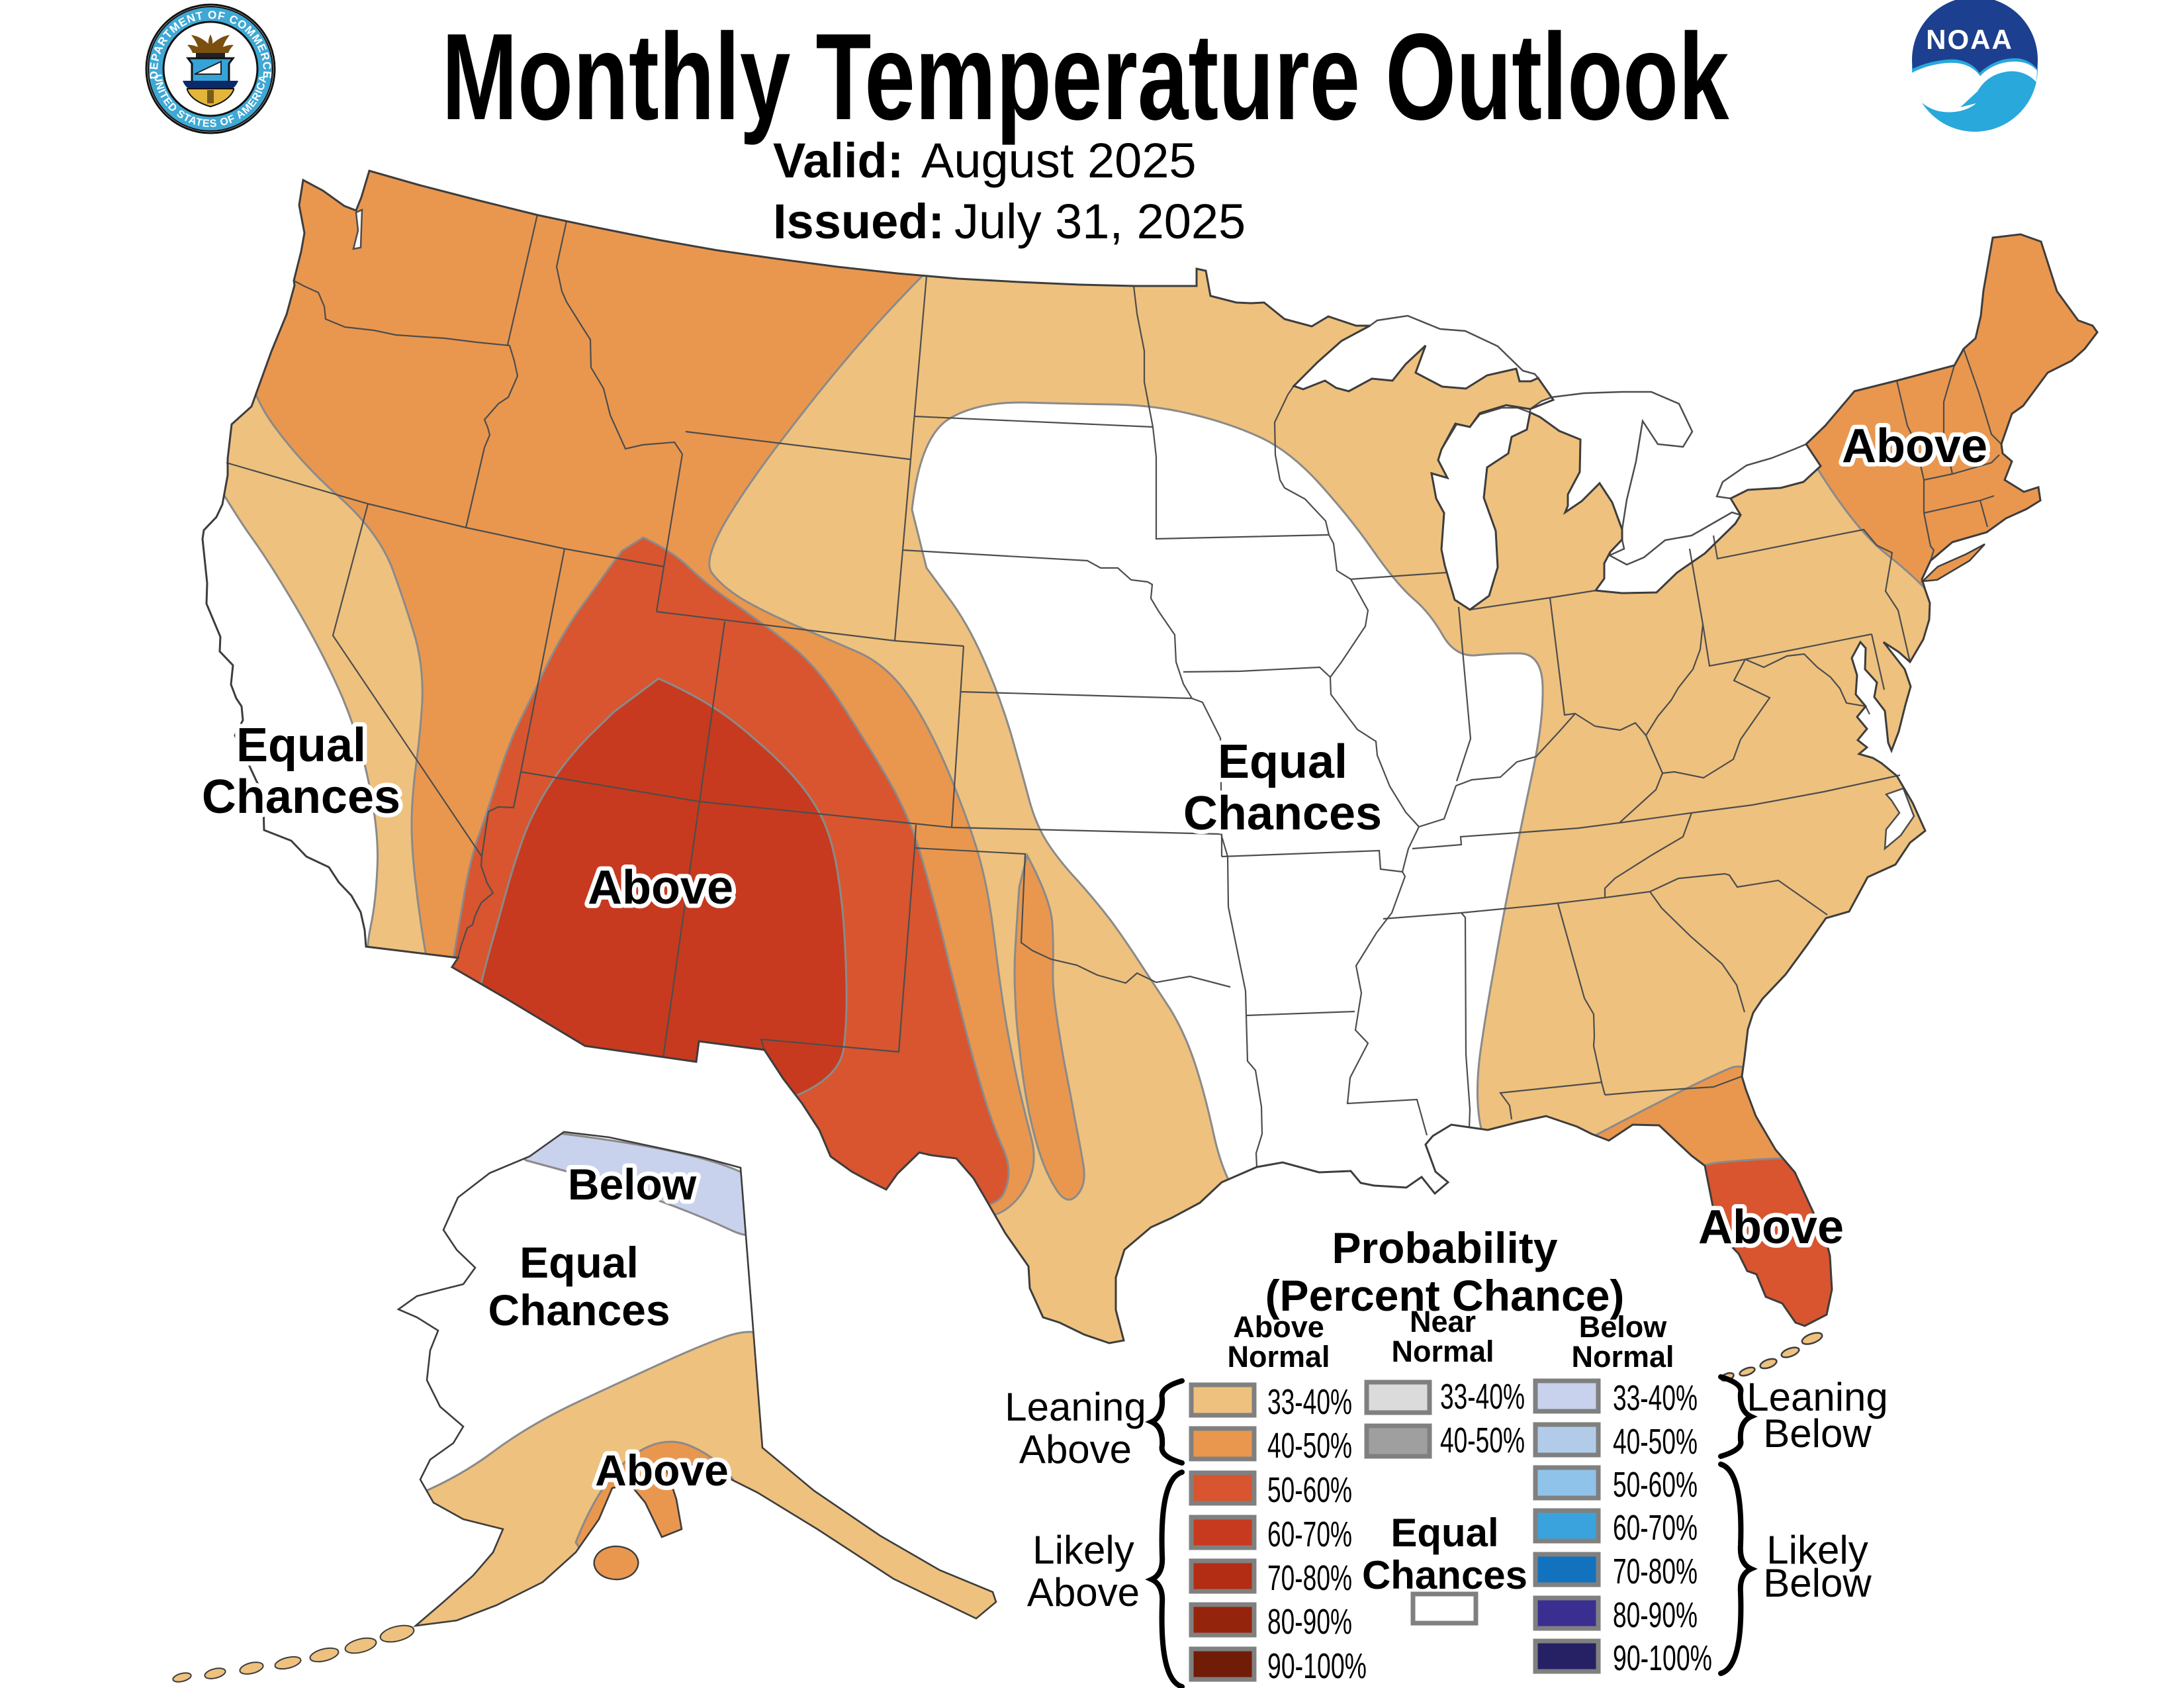  Describe the element at coordinates (1085, 77) in the screenshot. I see `svg-text: Monthly Temperature Outlook` at that location.